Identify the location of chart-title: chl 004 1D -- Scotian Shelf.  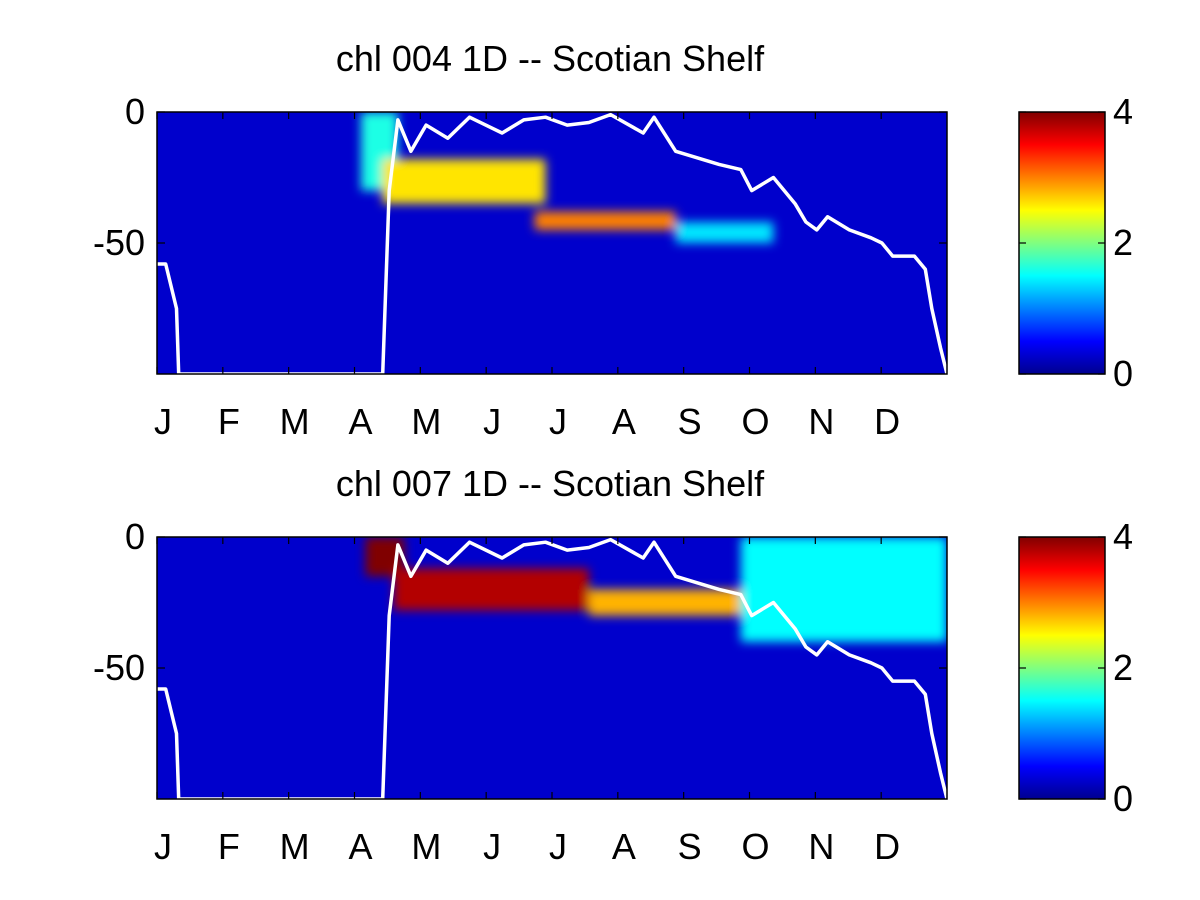
(550, 58).